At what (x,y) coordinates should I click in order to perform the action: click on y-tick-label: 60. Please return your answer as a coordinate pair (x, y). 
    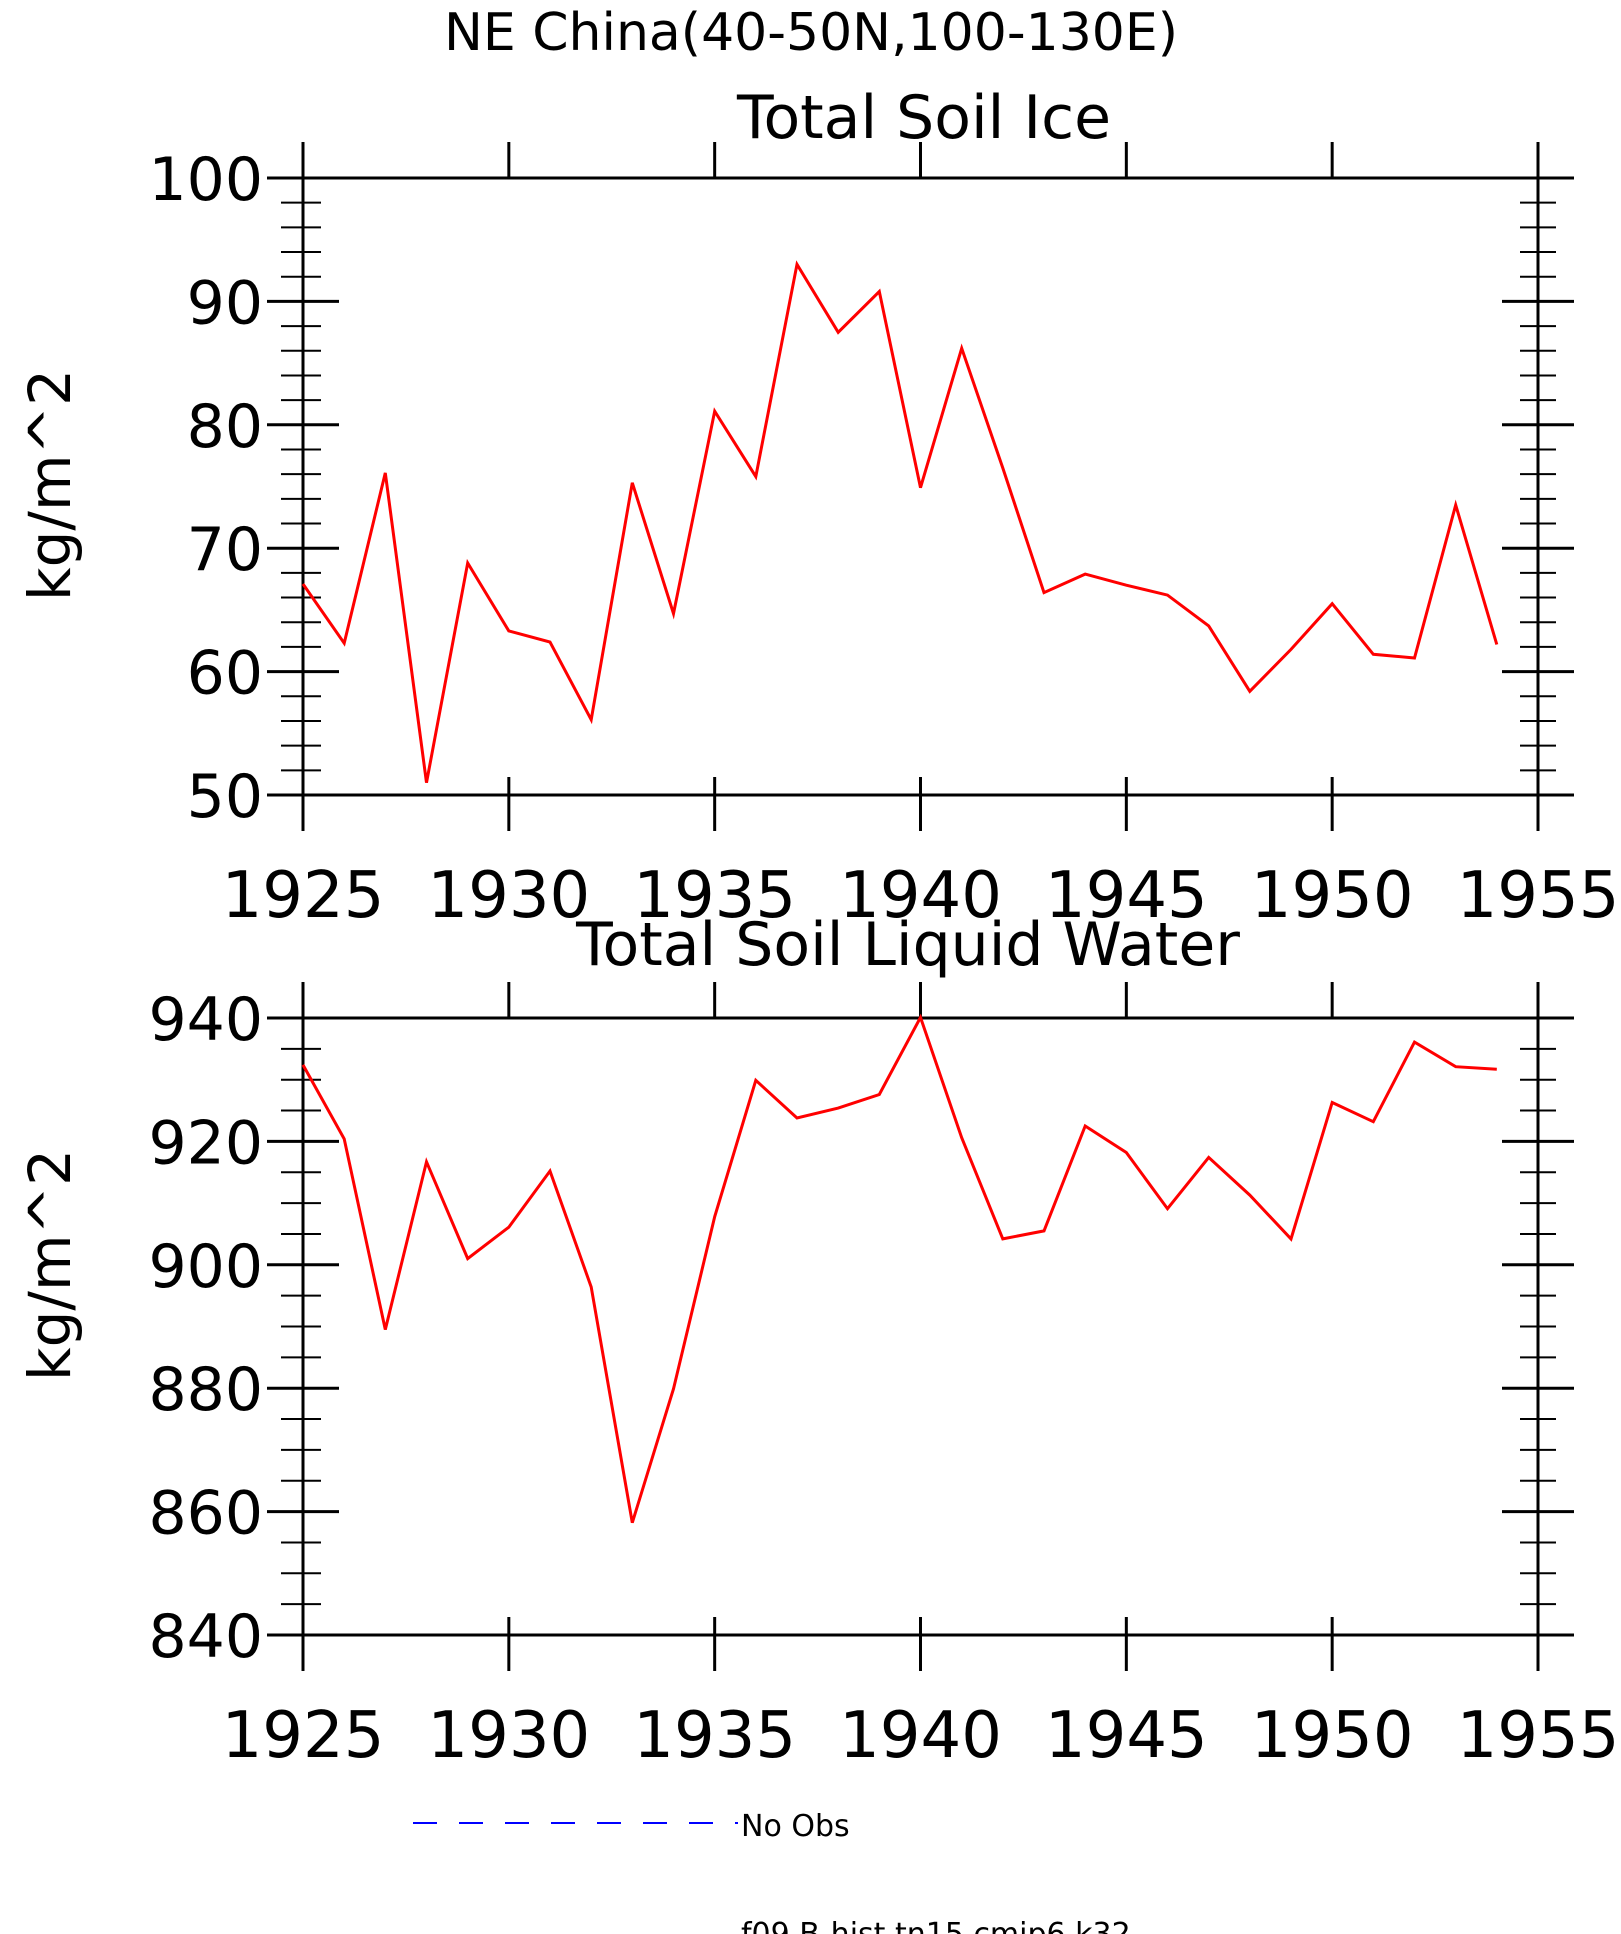
    Looking at the image, I should click on (225, 674).